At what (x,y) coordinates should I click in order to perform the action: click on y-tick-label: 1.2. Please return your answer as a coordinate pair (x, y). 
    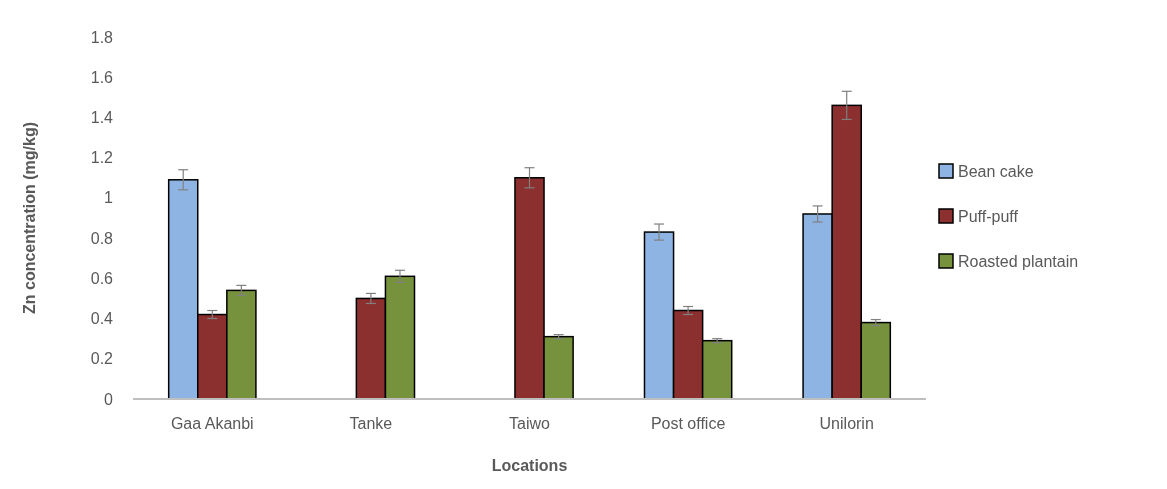
    Looking at the image, I should click on (102, 158).